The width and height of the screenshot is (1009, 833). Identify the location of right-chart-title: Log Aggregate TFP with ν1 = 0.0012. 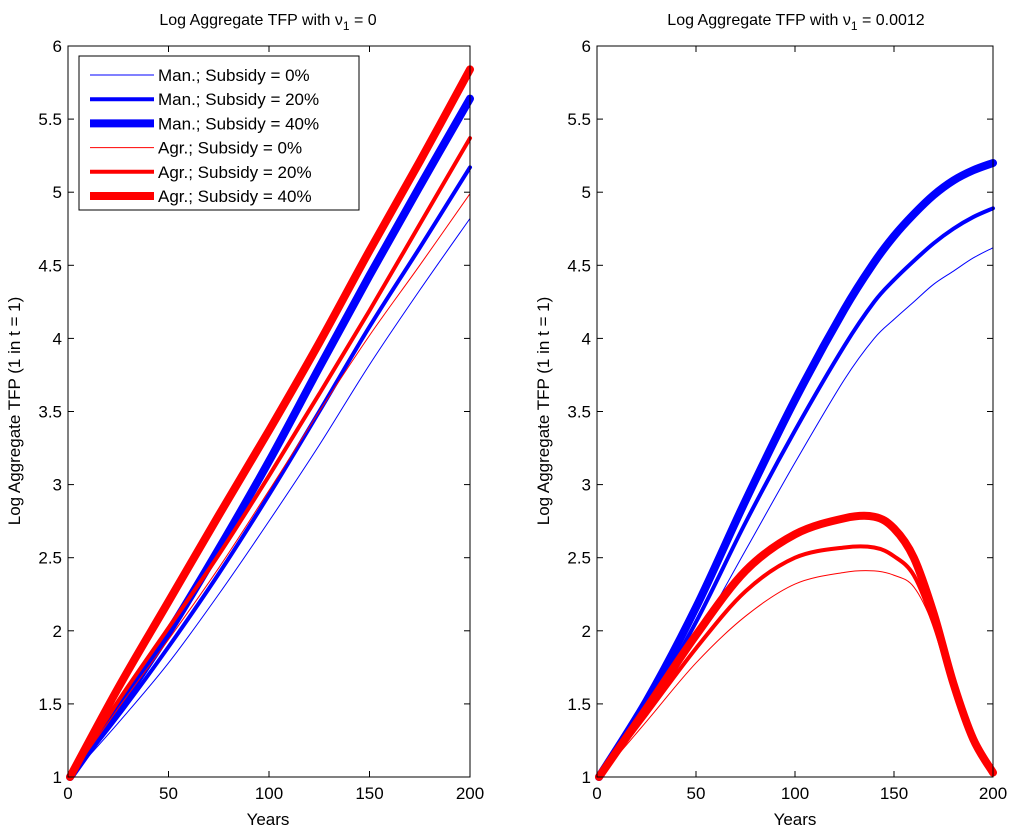
(795, 22).